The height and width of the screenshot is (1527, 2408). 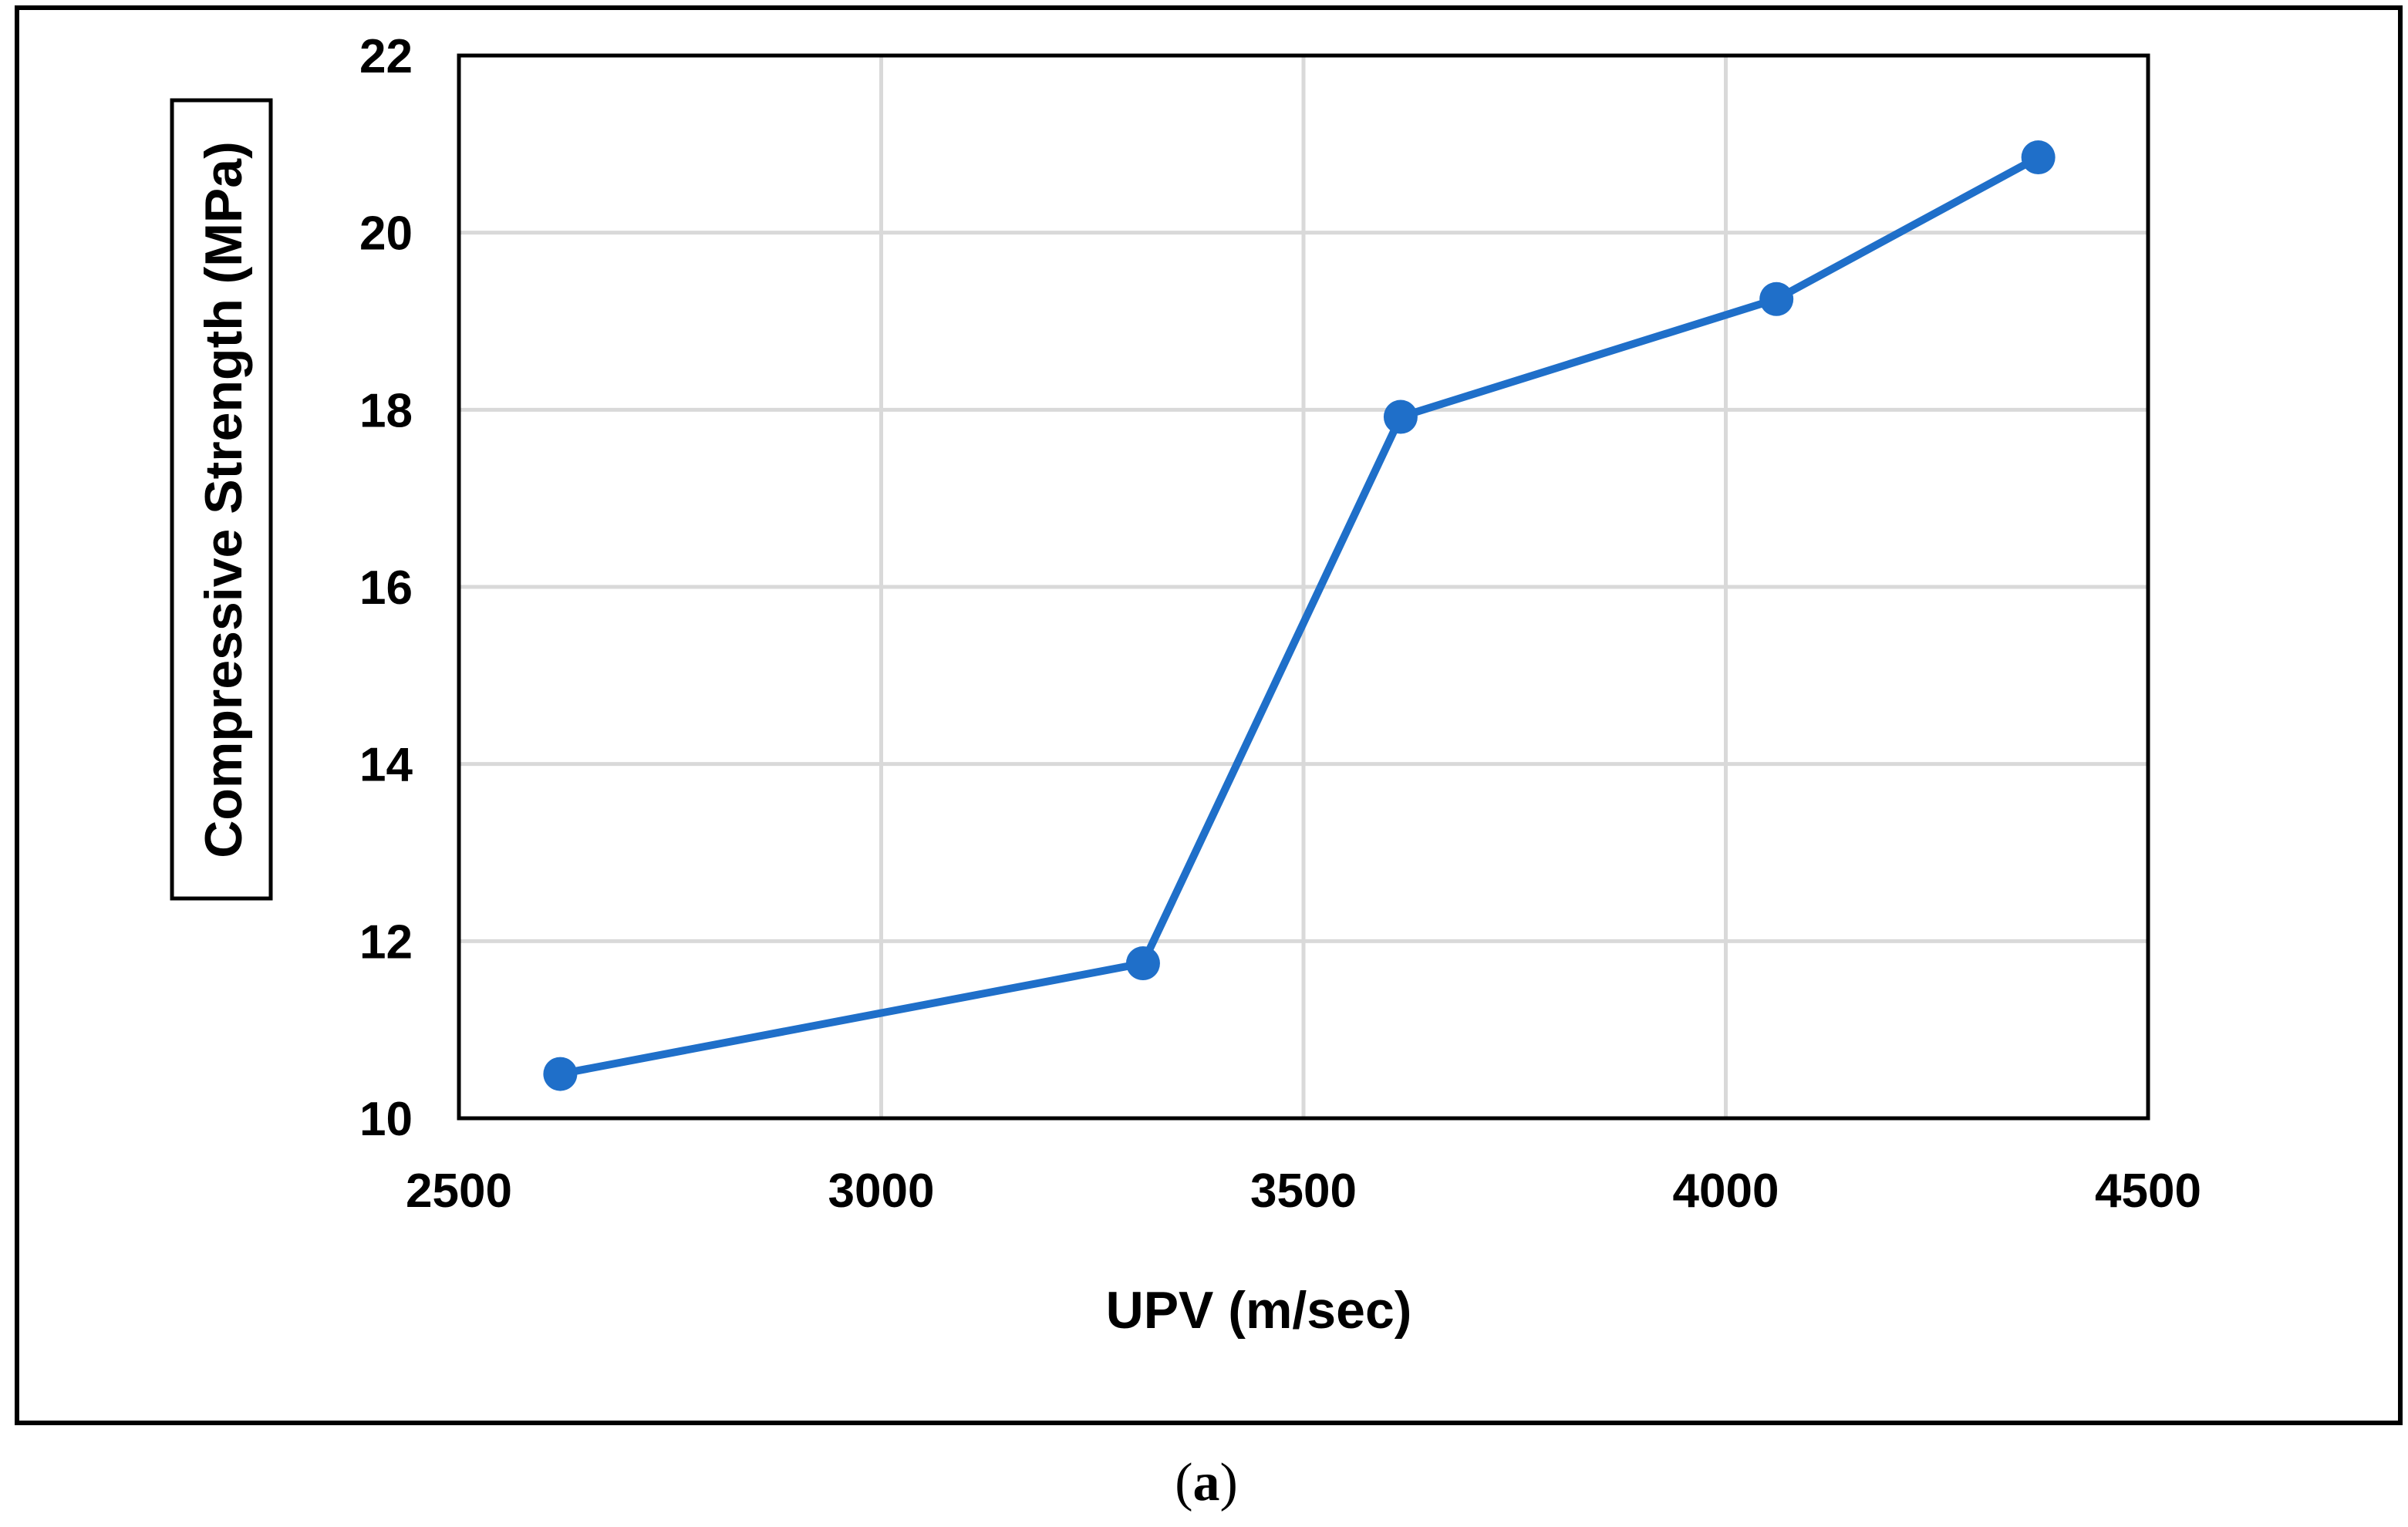 I want to click on y-tick-label: 22, so click(x=386, y=56).